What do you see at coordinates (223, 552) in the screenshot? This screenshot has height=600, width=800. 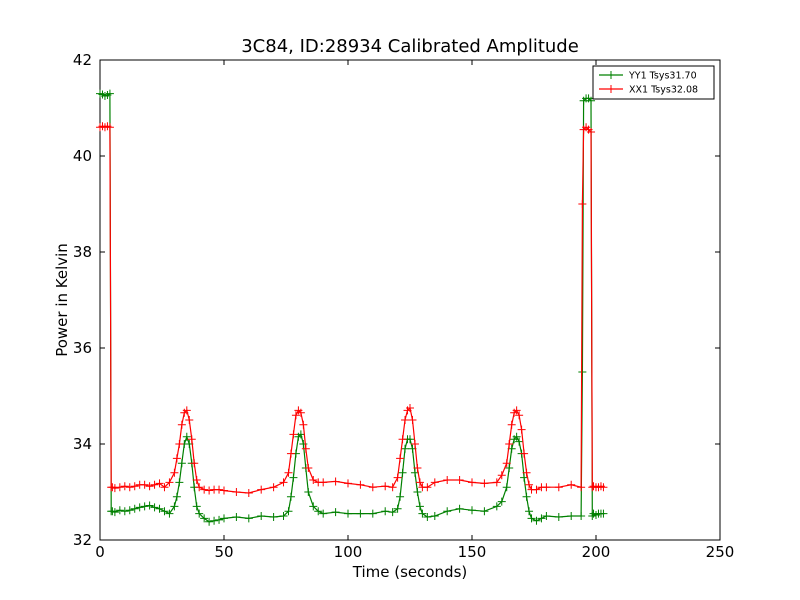 I see `x-tick-label: 50` at bounding box center [223, 552].